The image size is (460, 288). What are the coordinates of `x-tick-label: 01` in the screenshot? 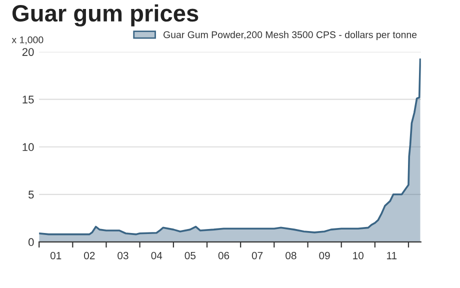 It's located at (56, 256).